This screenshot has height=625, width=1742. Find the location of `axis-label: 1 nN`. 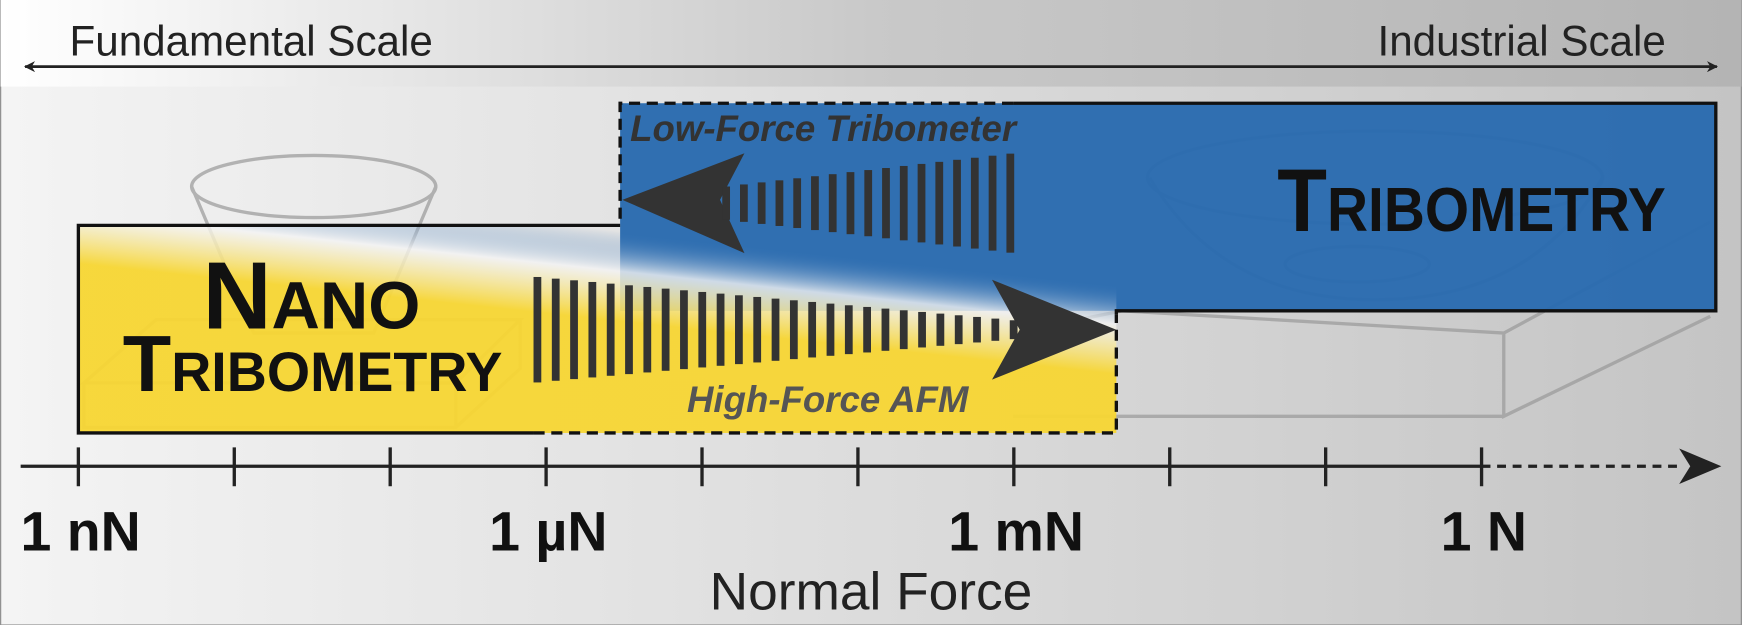

axis-label: 1 nN is located at coordinates (80, 532).